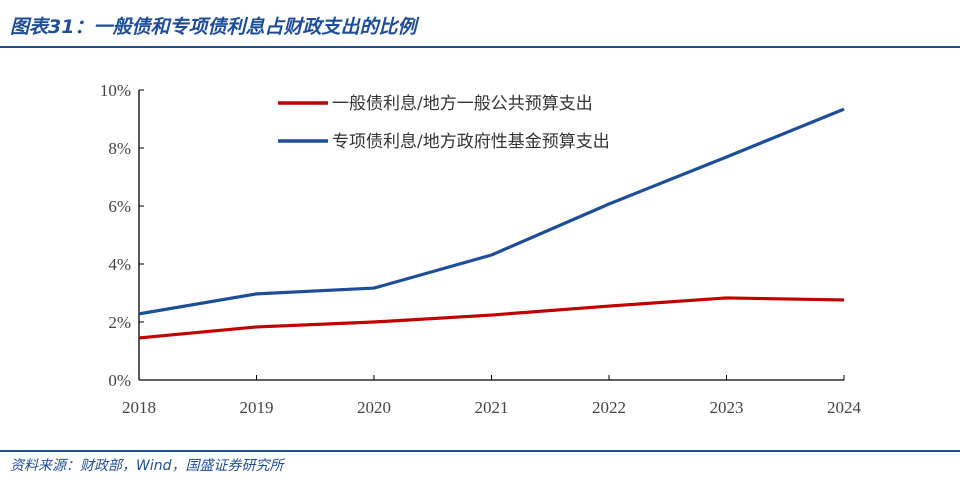  I want to click on source-divider, so click(480, 451).